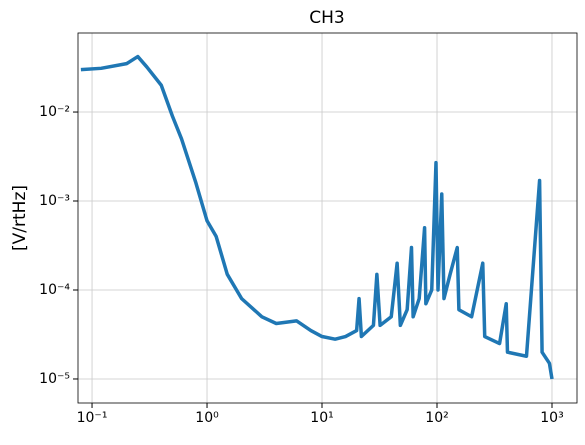 This screenshot has width=585, height=445. Describe the element at coordinates (92, 418) in the screenshot. I see `x-tick-label: 10⁻¹` at that location.